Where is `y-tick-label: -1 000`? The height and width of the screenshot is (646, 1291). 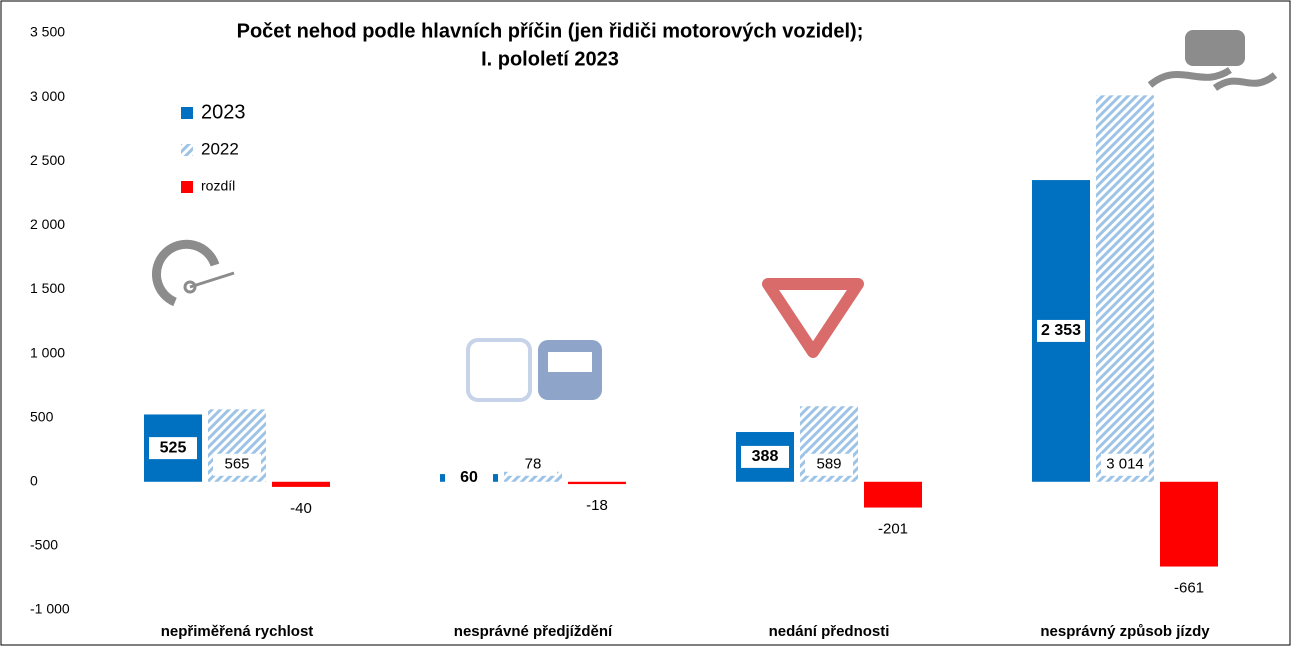
y-tick-label: -1 000 is located at coordinates (50, 609).